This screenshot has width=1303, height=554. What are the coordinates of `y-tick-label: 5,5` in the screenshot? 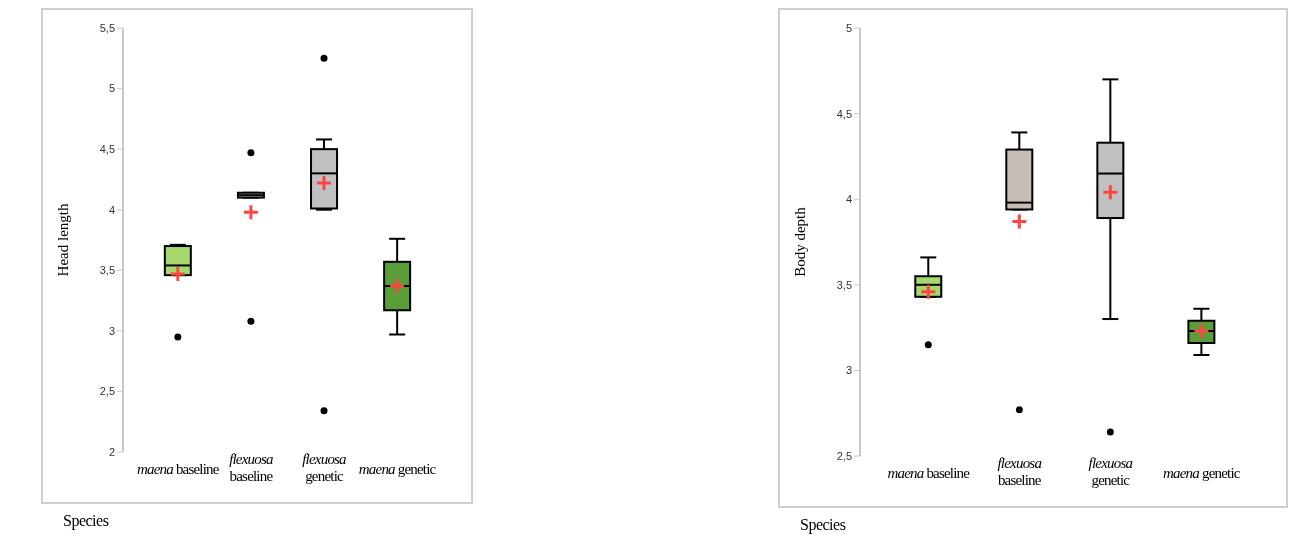 It's located at (107, 27).